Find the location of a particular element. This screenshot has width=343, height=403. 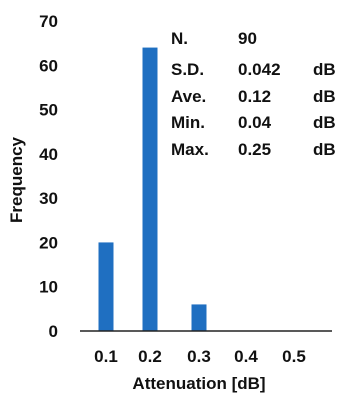

x-tick-labels: 0.1 0.2 0.3 0.4 0.5 is located at coordinates (200, 356).